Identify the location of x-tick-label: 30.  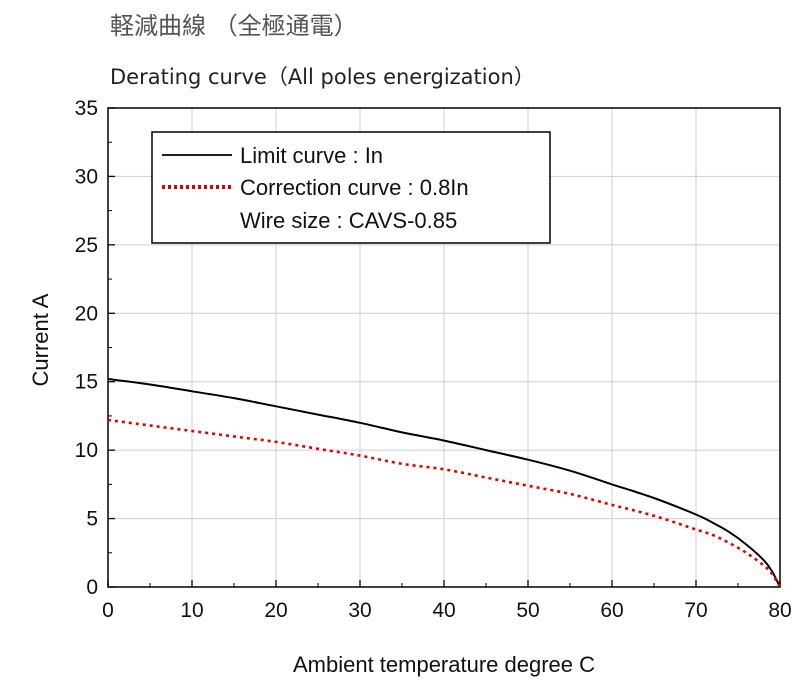
(359, 610).